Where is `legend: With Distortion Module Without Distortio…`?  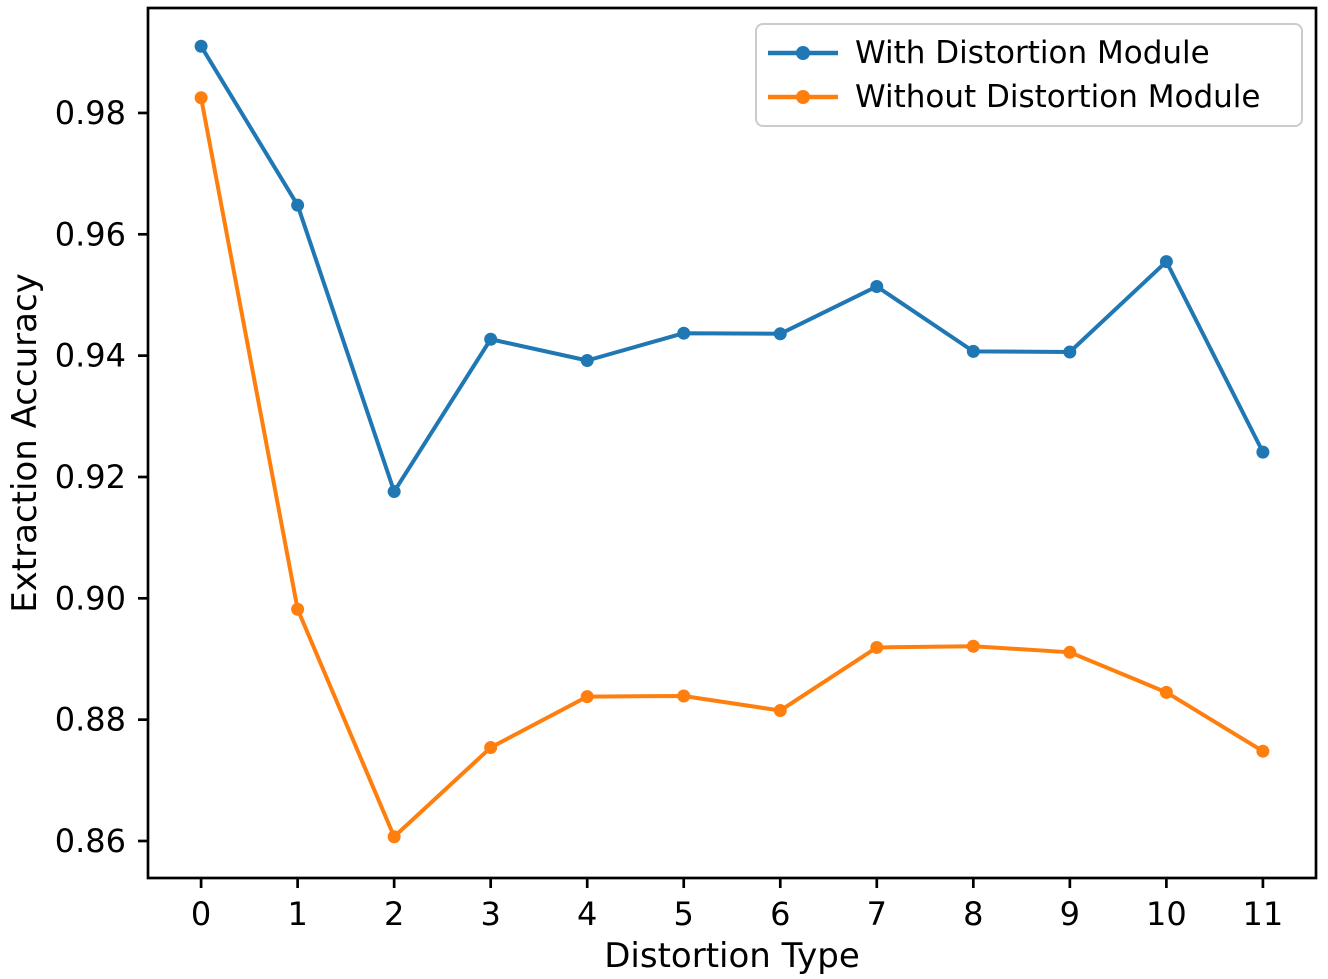 legend: With Distortion Module Without Distortio… is located at coordinates (1029, 75).